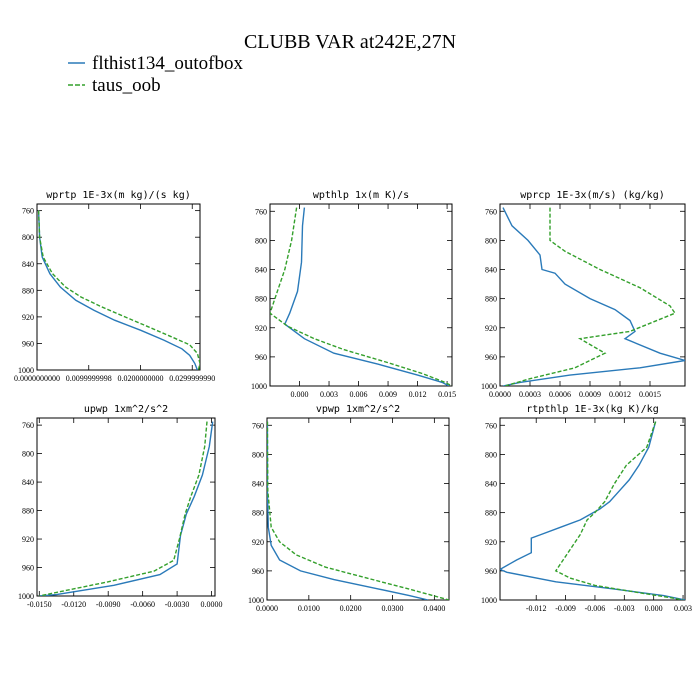 The width and height of the screenshot is (700, 700). Describe the element at coordinates (358, 409) in the screenshot. I see `panel-title: vpwp 1xm^2/s^2` at that location.